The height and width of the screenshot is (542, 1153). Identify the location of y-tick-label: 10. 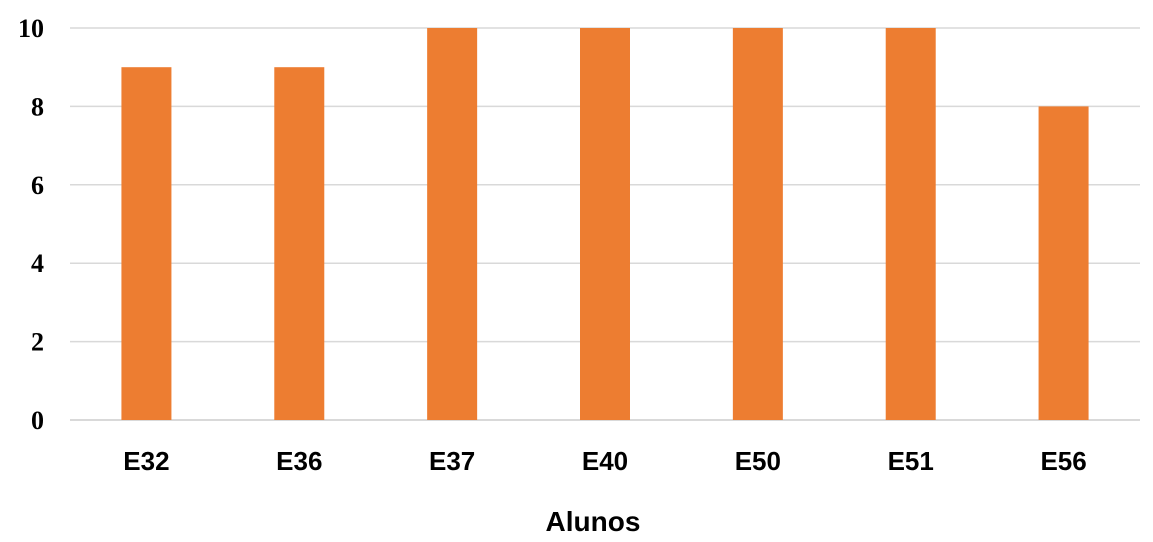
(31, 28).